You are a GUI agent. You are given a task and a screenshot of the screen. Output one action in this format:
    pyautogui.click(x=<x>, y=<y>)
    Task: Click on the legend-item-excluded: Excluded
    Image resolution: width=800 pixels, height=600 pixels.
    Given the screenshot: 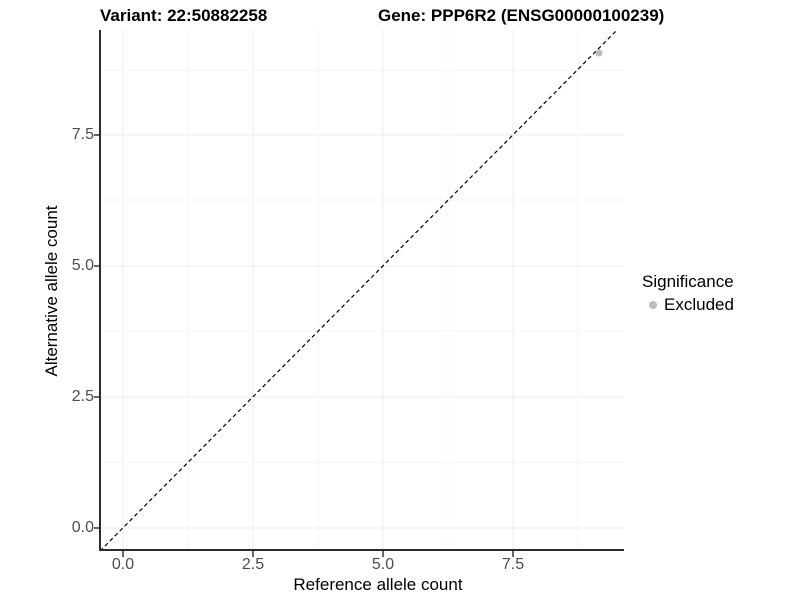 What is the action you would take?
    pyautogui.click(x=686, y=305)
    